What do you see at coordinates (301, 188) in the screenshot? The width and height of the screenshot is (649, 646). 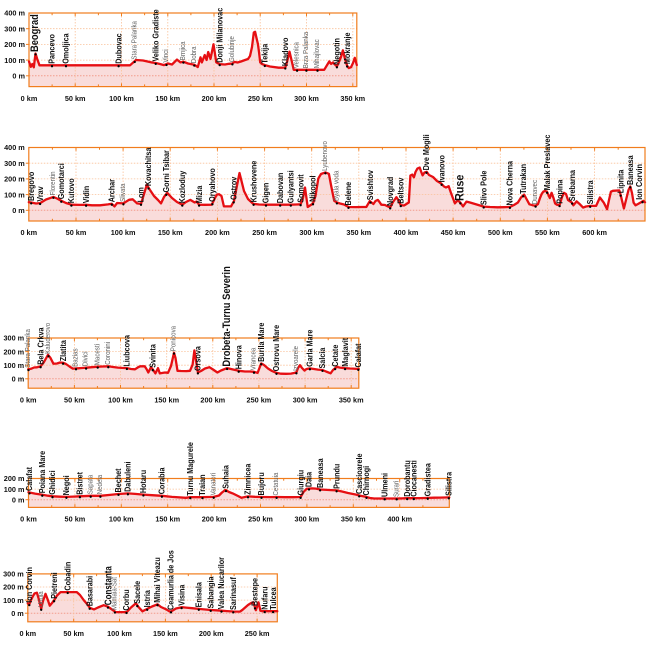 I see `svg-text: Somovit` at bounding box center [301, 188].